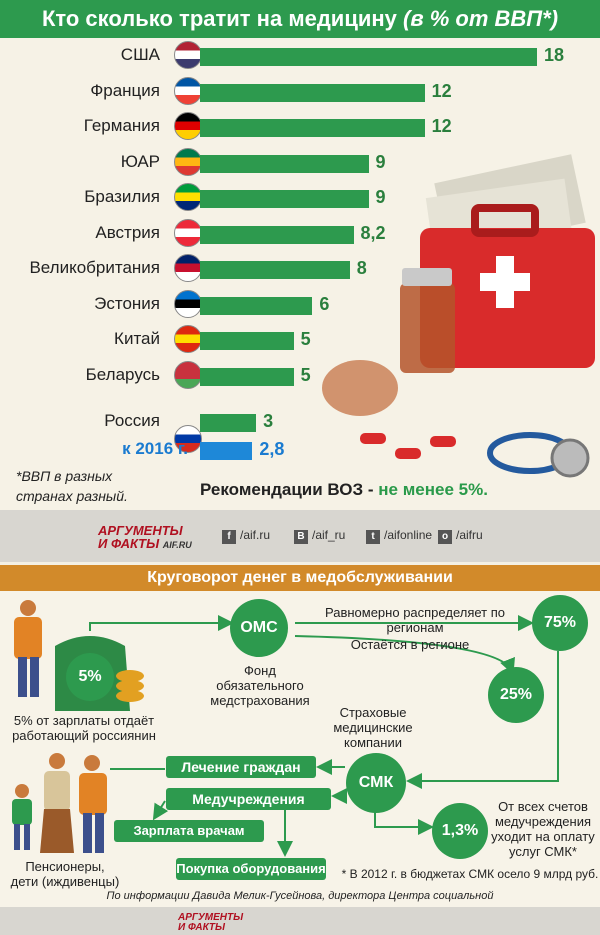  What do you see at coordinates (140, 530) in the screenshot?
I see `logo-top: АРГУМЕНТЫ` at bounding box center [140, 530].